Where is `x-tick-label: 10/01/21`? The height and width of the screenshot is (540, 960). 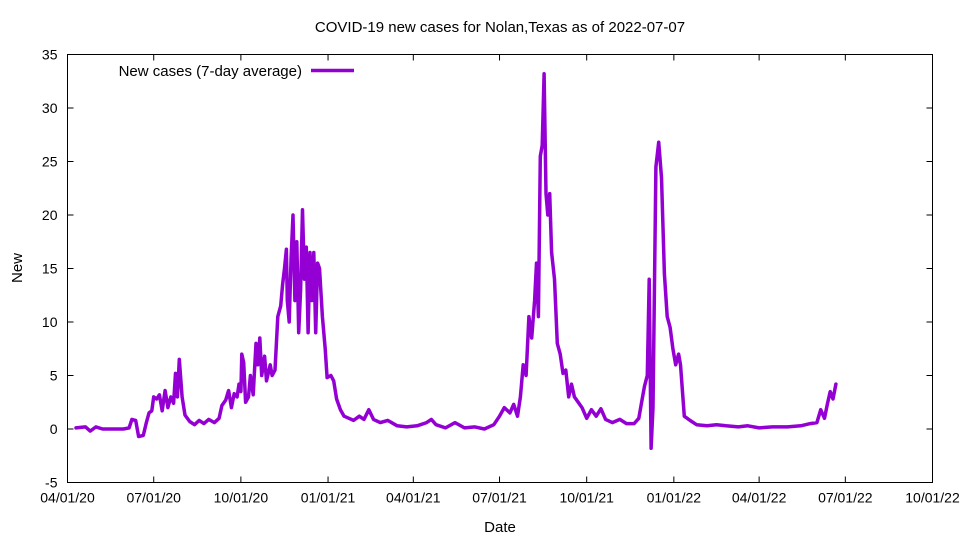 x-tick-label: 10/01/21 is located at coordinates (586, 498).